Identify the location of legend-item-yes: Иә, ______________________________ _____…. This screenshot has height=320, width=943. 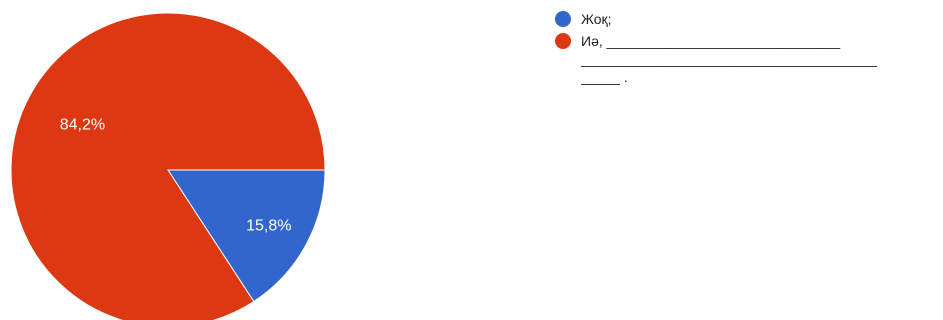
(745, 59).